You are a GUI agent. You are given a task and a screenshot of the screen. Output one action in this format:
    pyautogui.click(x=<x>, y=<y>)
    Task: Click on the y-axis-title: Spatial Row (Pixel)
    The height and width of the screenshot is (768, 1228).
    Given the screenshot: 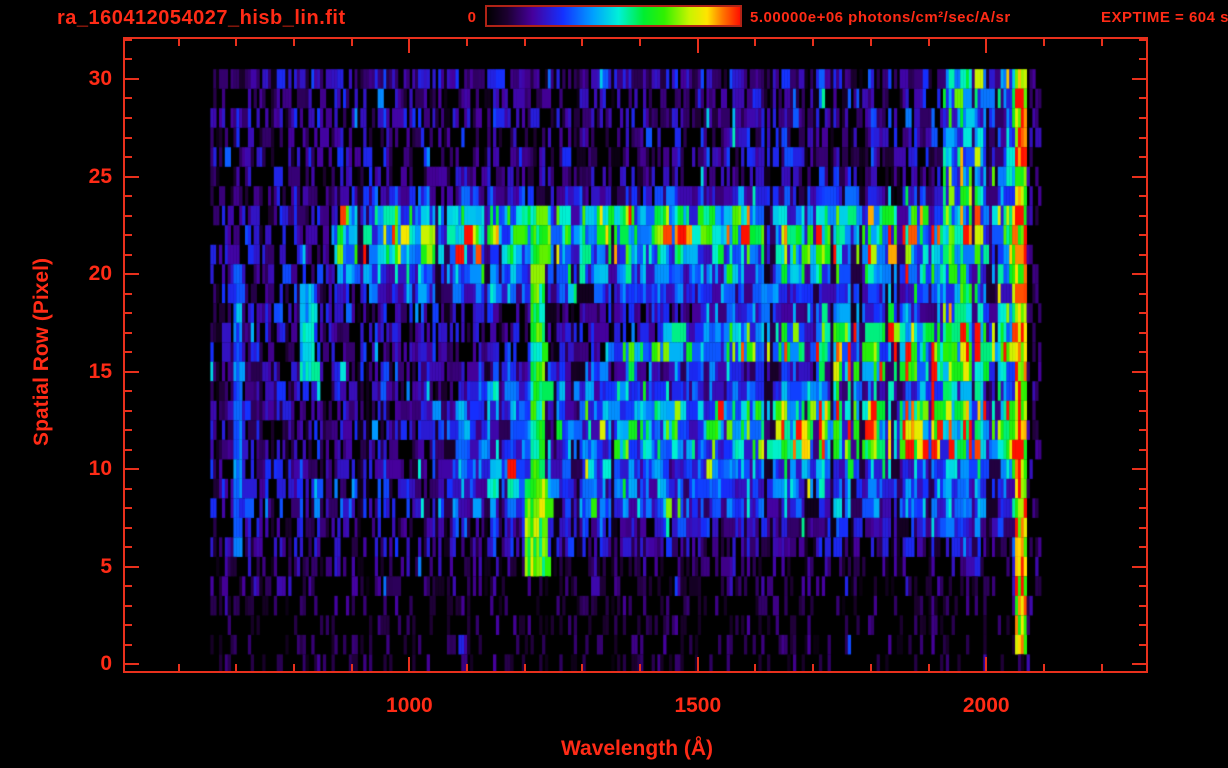 What is the action you would take?
    pyautogui.click(x=41, y=352)
    